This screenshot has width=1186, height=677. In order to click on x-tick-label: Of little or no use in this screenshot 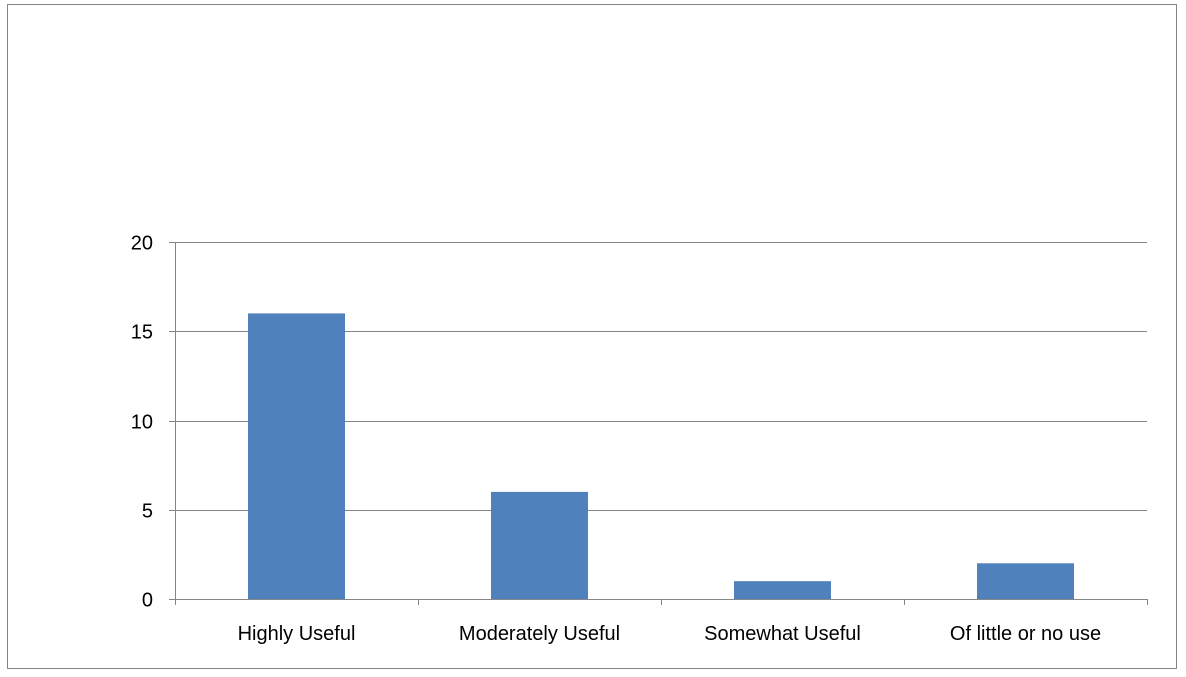, I will do `click(1025, 634)`.